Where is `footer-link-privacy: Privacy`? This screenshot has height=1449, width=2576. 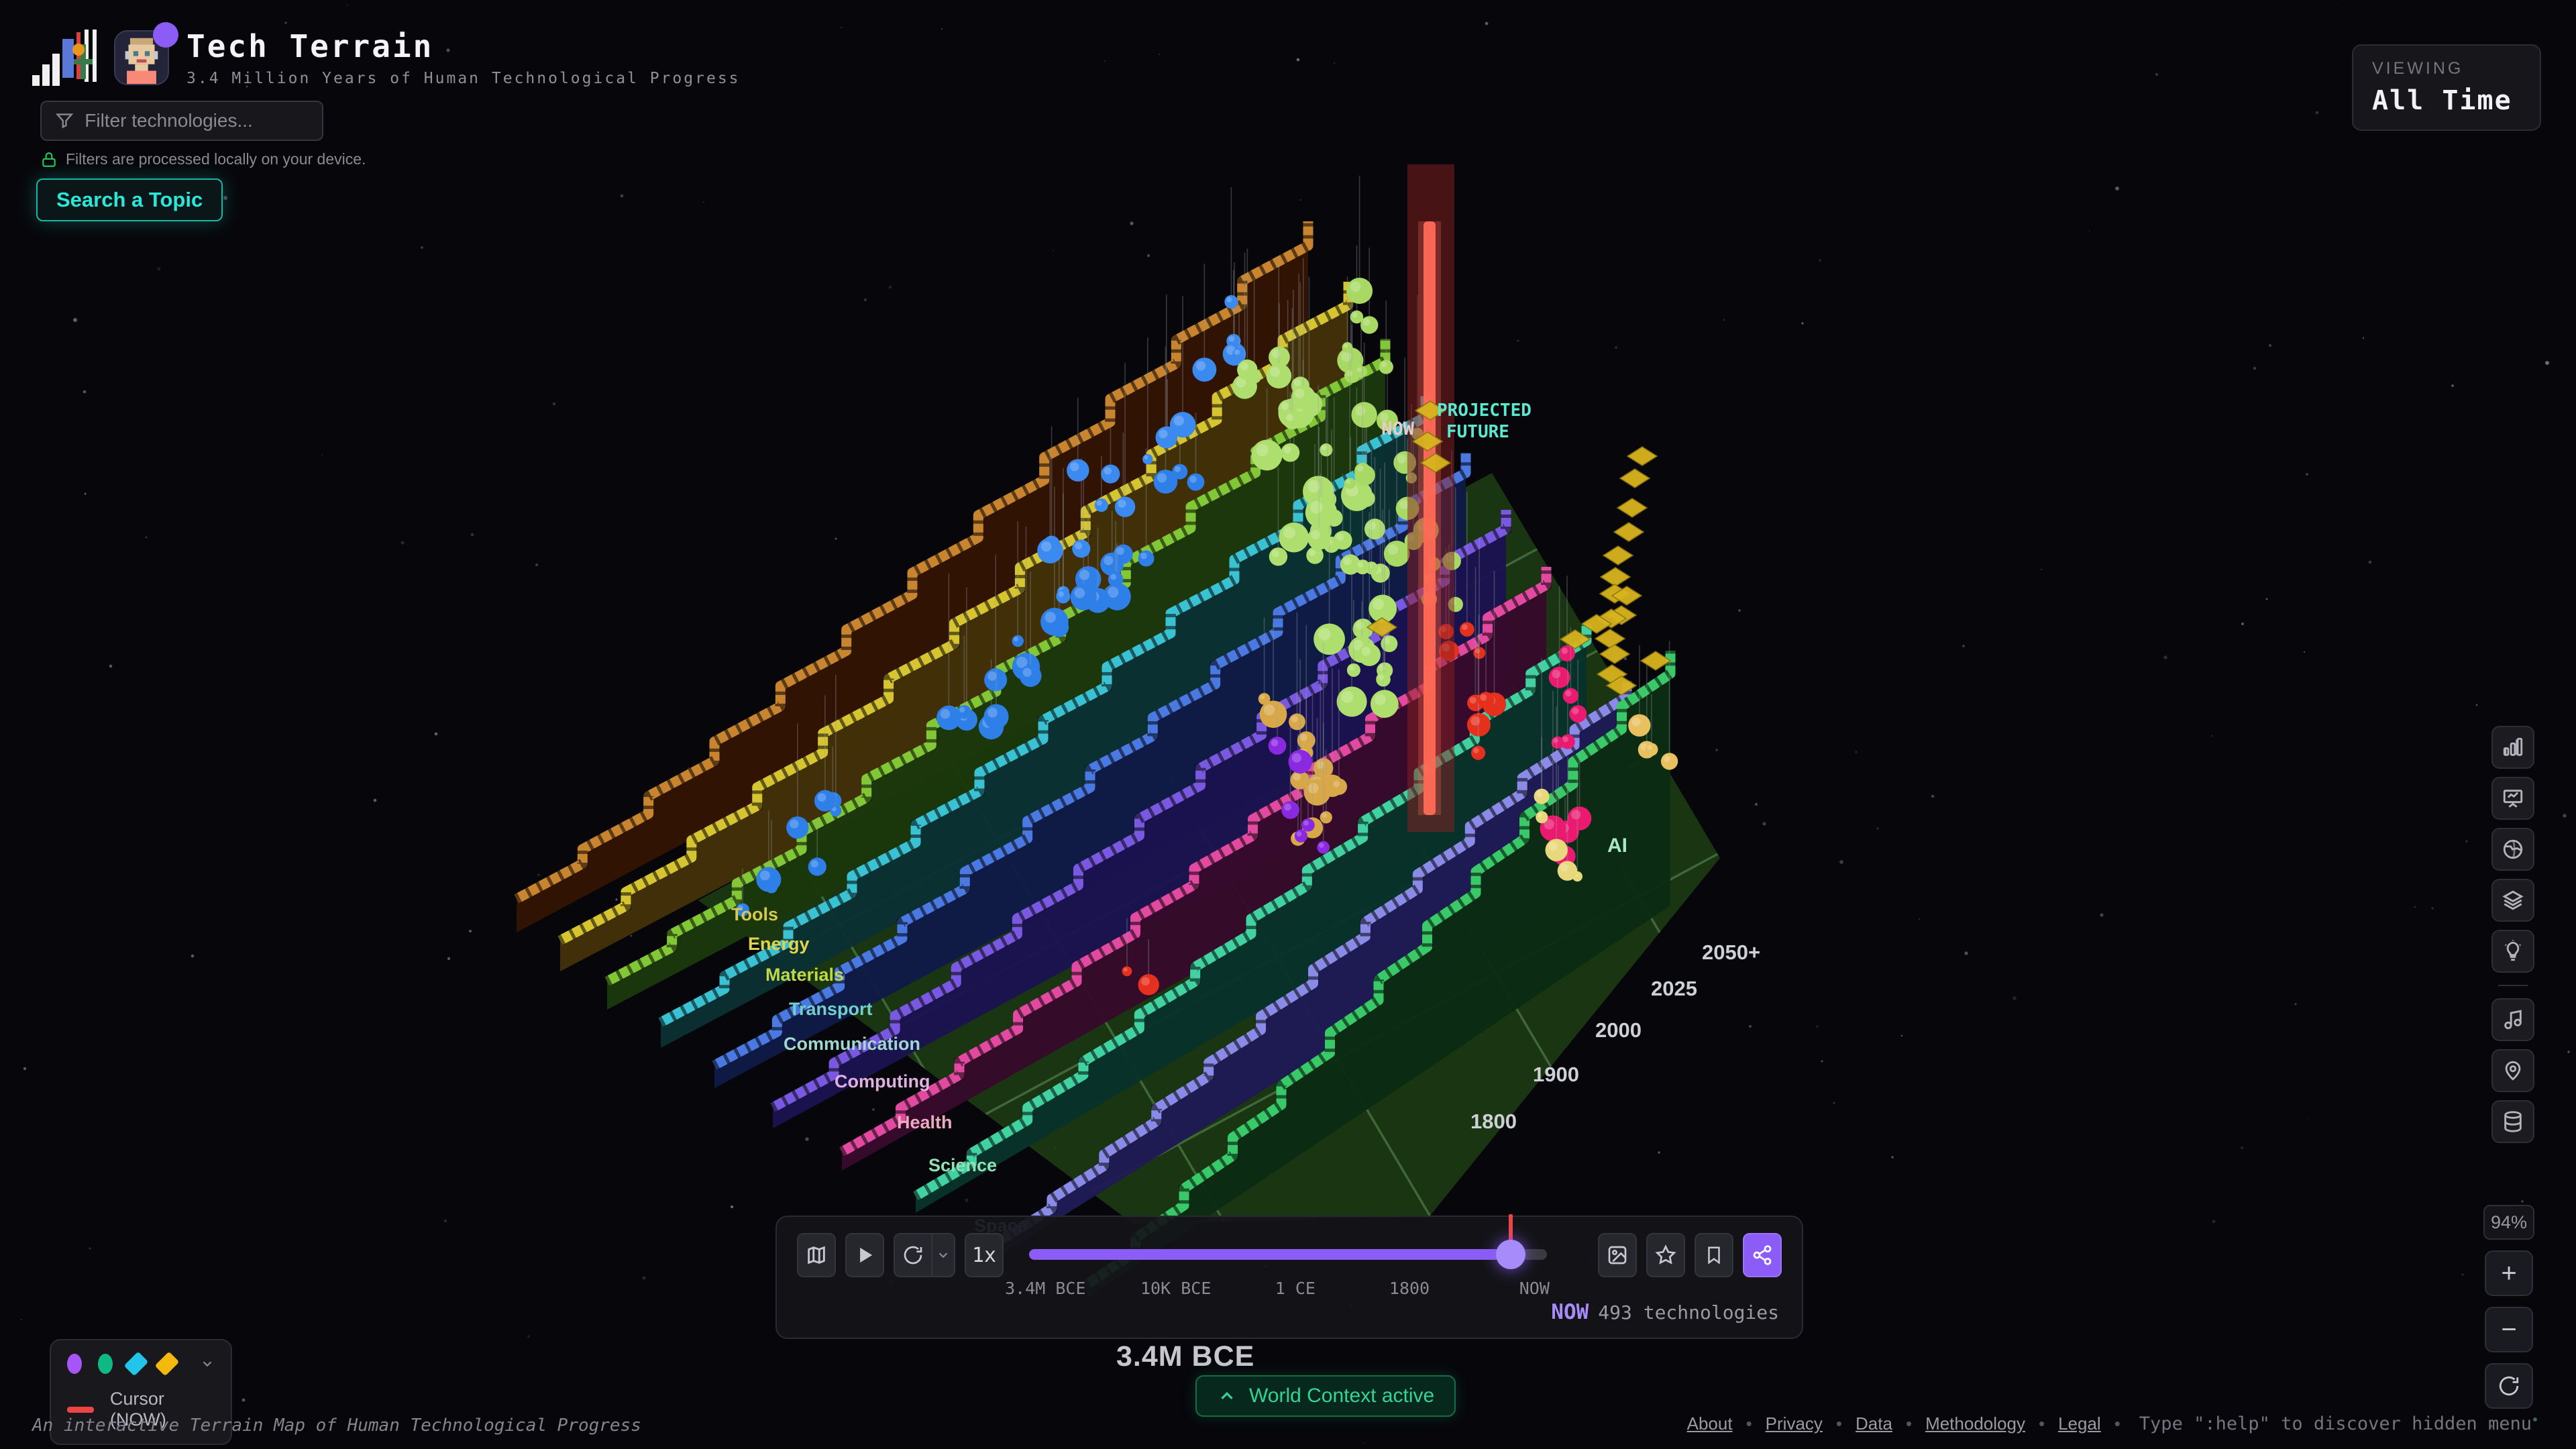 footer-link-privacy: Privacy is located at coordinates (1794, 1423).